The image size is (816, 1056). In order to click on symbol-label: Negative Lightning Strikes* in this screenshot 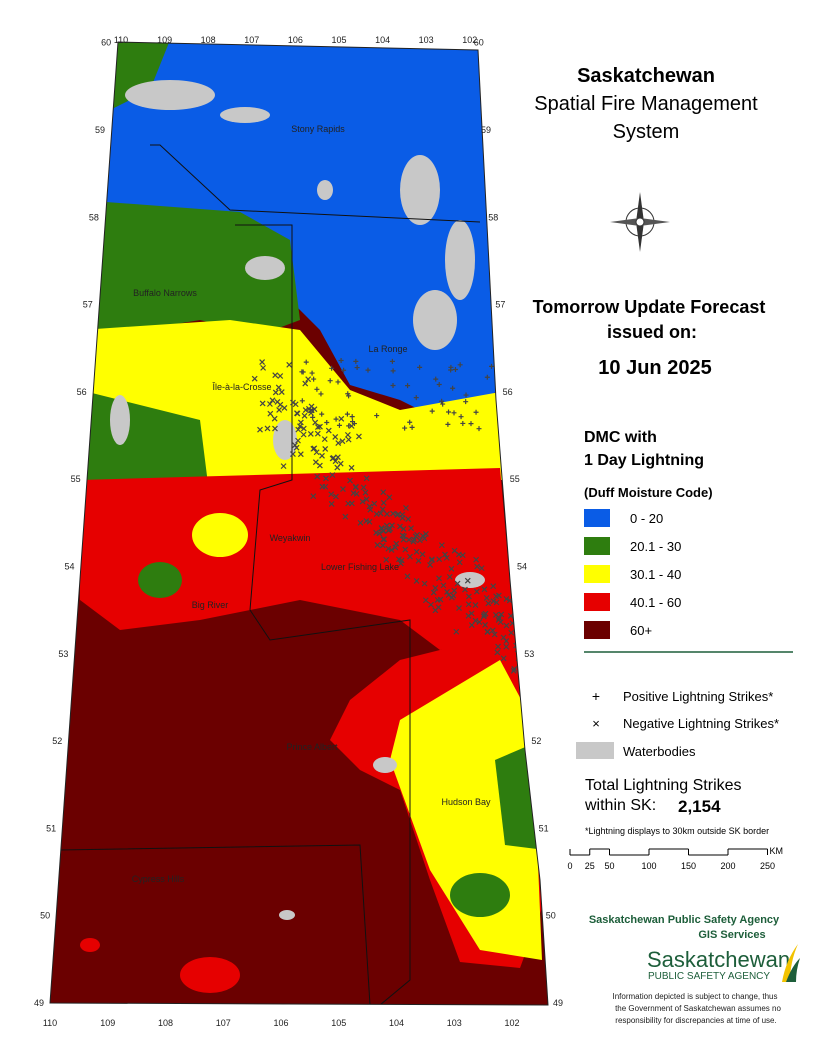, I will do `click(701, 723)`.